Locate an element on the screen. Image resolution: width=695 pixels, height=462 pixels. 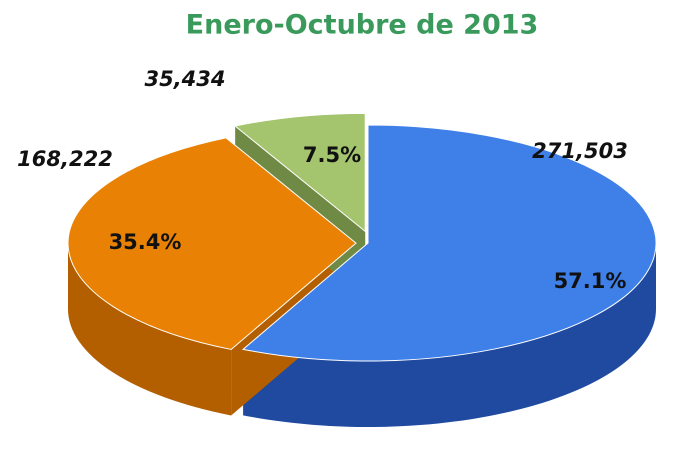
chart-title: Enero-Octubre de 2013 is located at coordinates (362, 25).